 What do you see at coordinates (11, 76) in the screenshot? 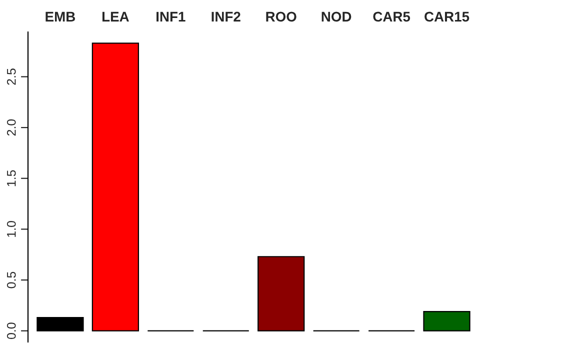
I see `y-tick-label: 2.5` at bounding box center [11, 76].